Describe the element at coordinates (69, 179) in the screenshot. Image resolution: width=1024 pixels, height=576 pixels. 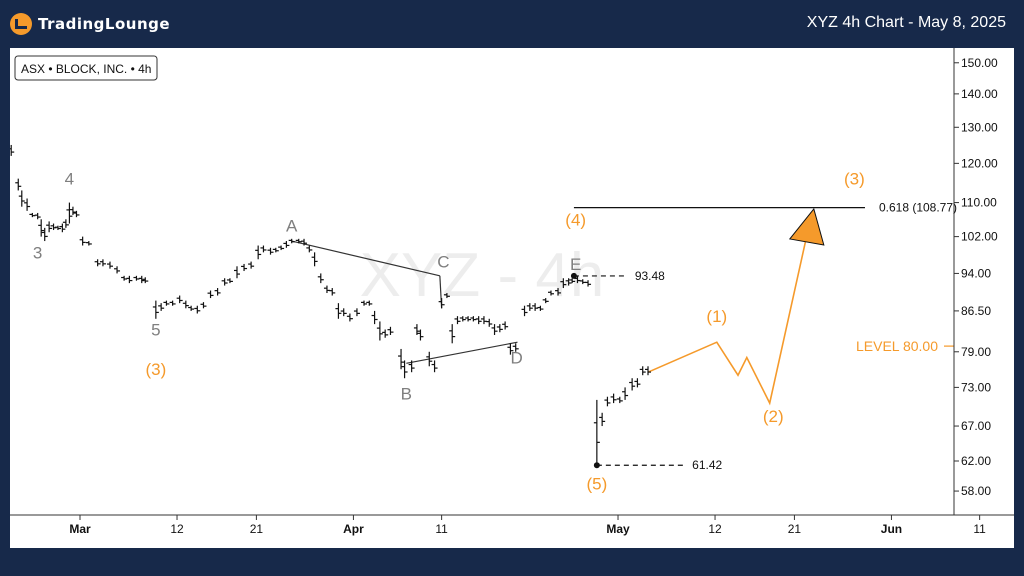
I see `wave-label: 4` at that location.